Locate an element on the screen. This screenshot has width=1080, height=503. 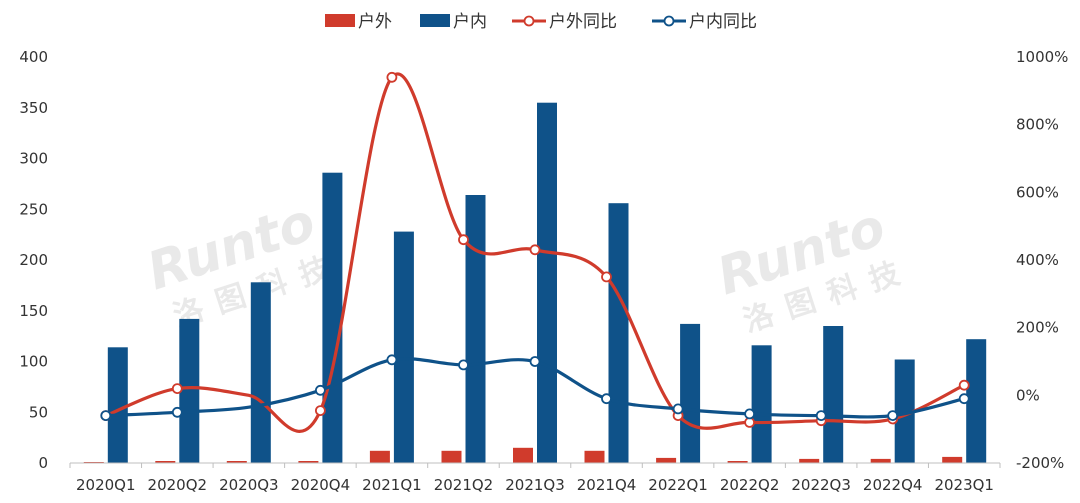
x-tick-label-2021Q4: 2021Q4 is located at coordinates (607, 485).